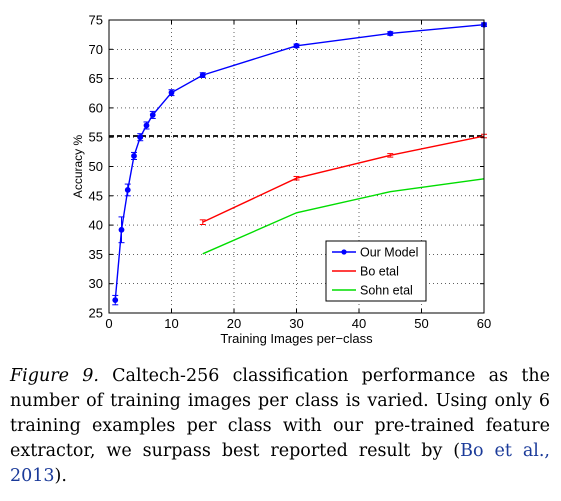  Describe the element at coordinates (386, 291) in the screenshot. I see `legend-label: Sohn etal` at that location.